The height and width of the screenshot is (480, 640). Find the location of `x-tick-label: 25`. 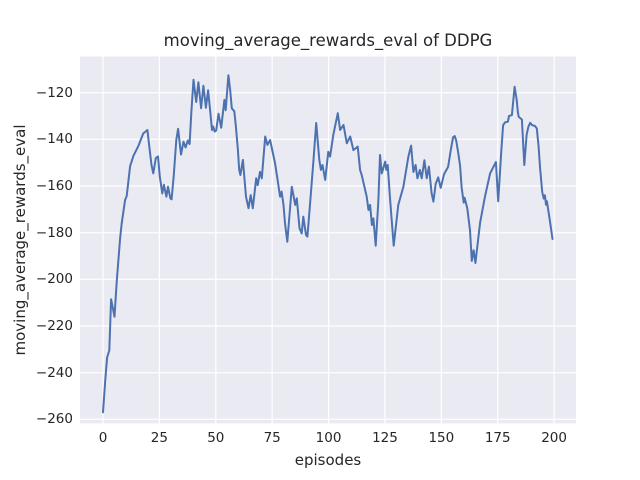

x-tick-label: 25 is located at coordinates (159, 438).